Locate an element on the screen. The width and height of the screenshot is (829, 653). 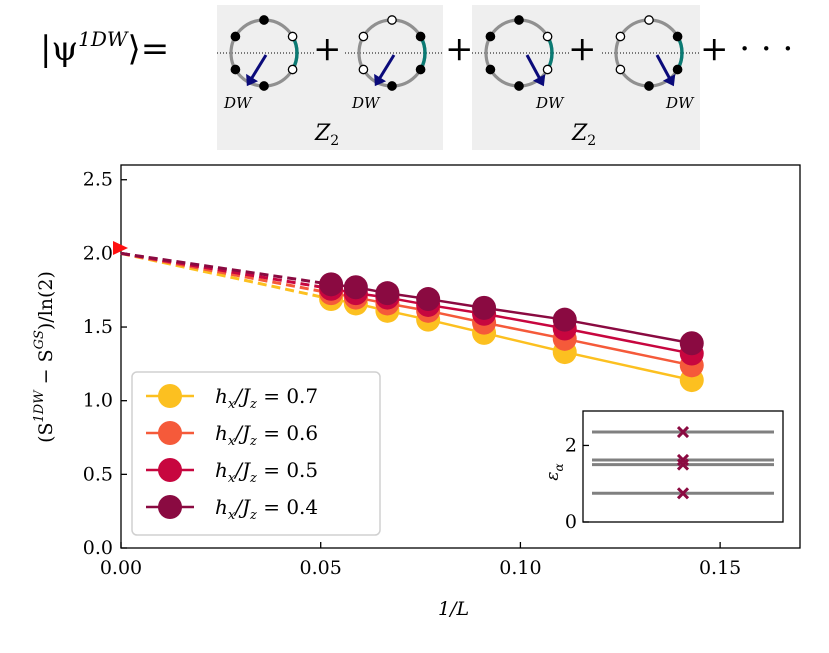
z2-label-1: Z2 is located at coordinates (326, 135).